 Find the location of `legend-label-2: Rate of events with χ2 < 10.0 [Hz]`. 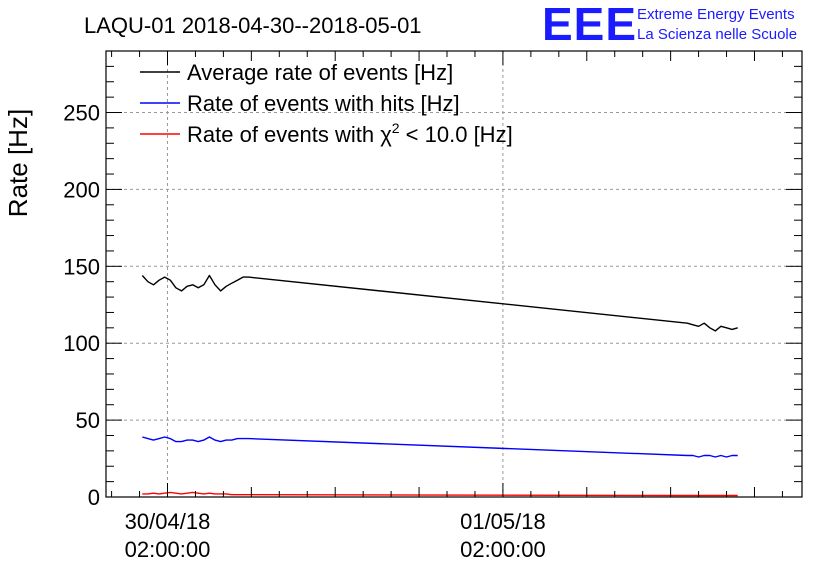

legend-label-2: Rate of events with χ2 < 10.0 [Hz] is located at coordinates (350, 133).